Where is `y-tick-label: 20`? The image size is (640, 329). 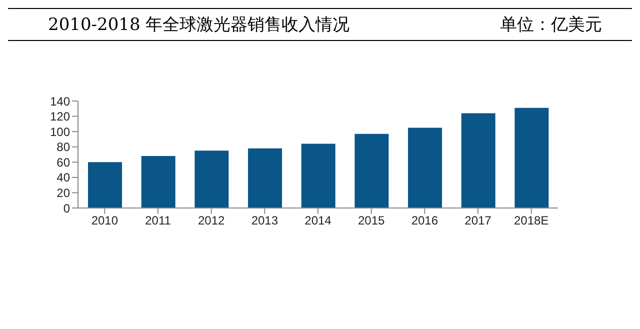 y-tick-label: 20 is located at coordinates (63, 193).